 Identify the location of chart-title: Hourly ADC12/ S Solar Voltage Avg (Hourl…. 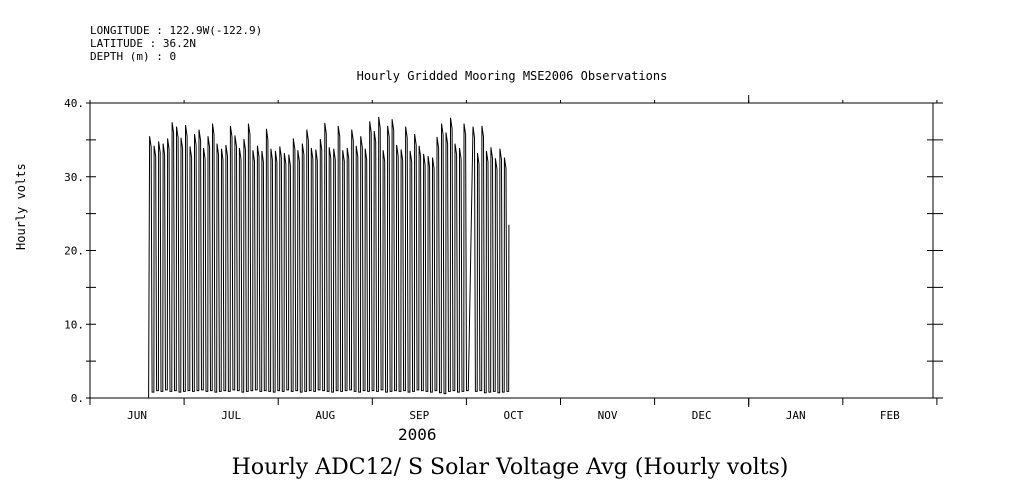
(510, 467).